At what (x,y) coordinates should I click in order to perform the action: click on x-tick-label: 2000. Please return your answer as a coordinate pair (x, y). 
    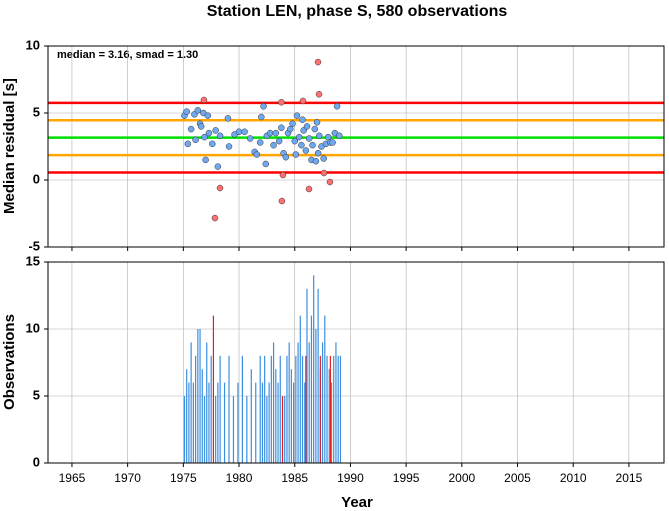
    Looking at the image, I should click on (461, 478).